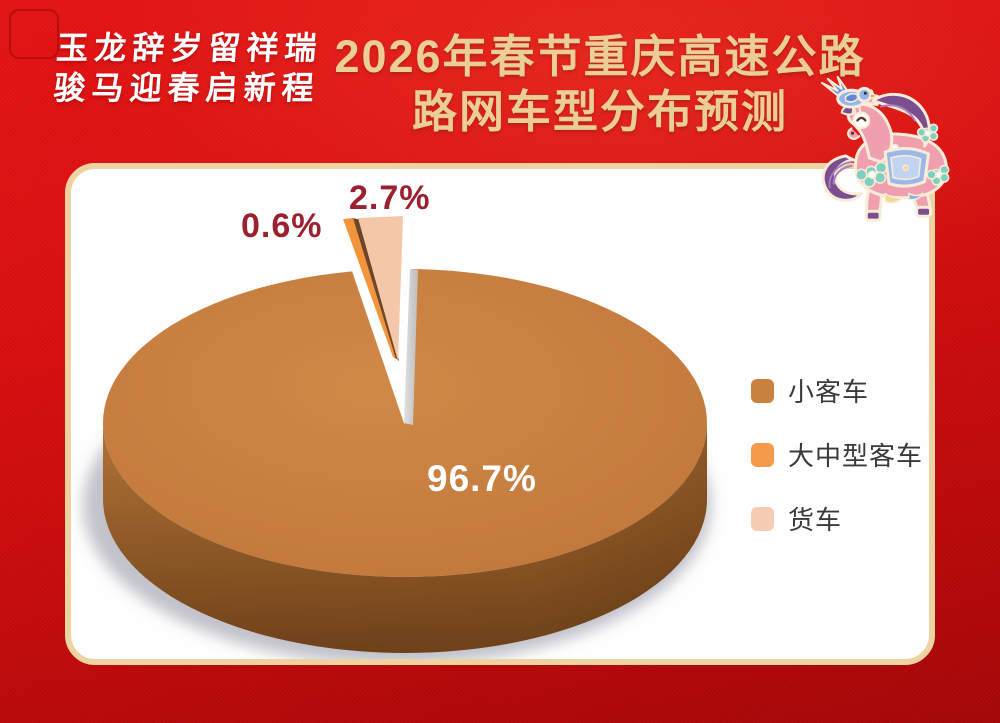  I want to click on horse-illustration, so click(885, 149).